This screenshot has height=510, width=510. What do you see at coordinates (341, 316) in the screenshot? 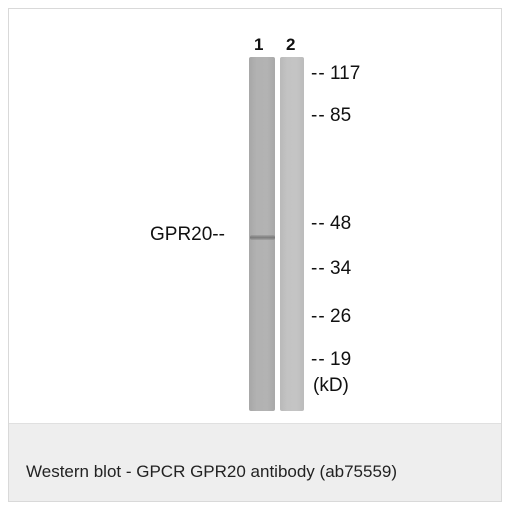
I see `marker-value: 26` at bounding box center [341, 316].